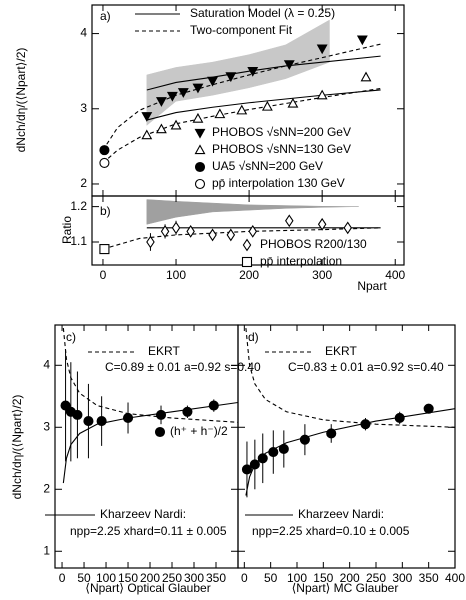  What do you see at coordinates (241, 224) in the screenshot?
I see `plot-area` at bounding box center [241, 224].